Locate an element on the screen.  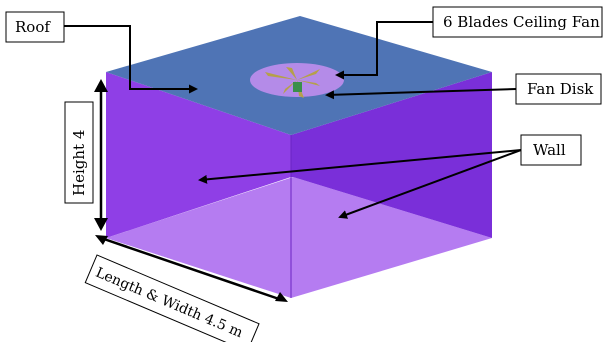
fan-label: 6 Blades Ceiling Fan is located at coordinates (521, 22).